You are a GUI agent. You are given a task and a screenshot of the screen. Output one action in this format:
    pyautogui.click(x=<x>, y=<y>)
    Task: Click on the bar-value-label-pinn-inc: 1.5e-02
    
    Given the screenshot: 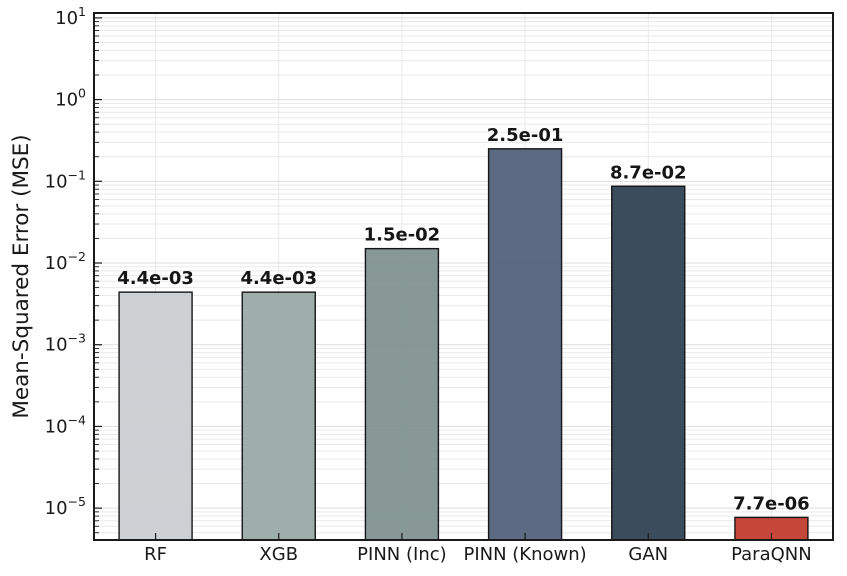 What is the action you would take?
    pyautogui.click(x=402, y=235)
    